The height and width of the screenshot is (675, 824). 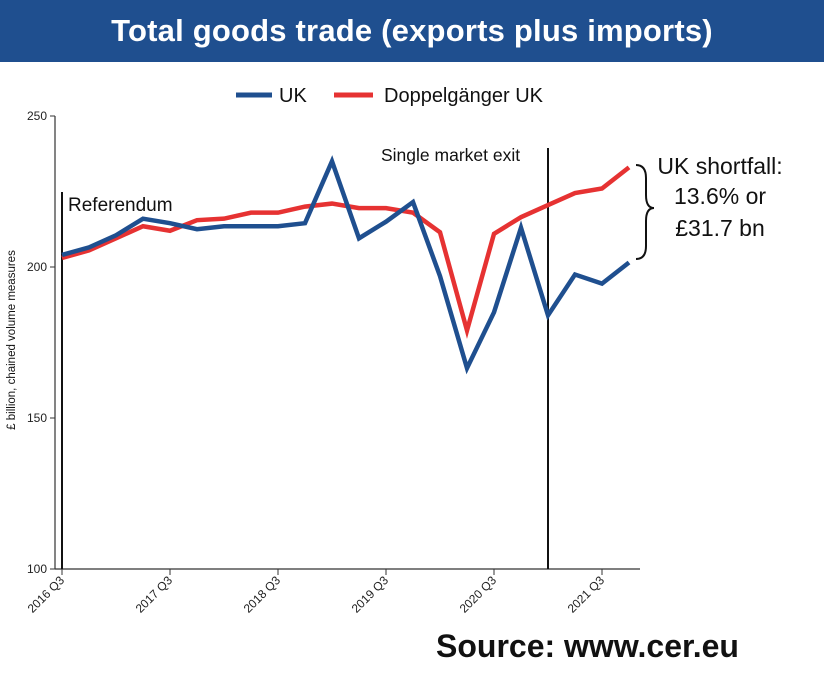 What do you see at coordinates (12, 340) in the screenshot?
I see `y-axis-label: £ billion, chained volume measures` at bounding box center [12, 340].